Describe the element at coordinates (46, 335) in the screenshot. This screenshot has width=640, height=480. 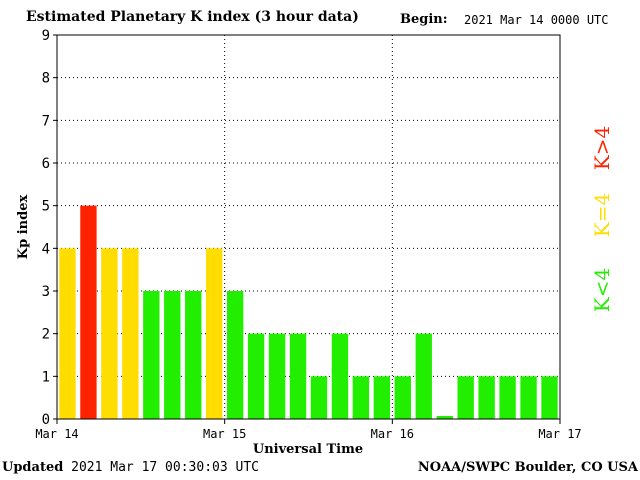
I see `y-tick-label: 2` at that location.